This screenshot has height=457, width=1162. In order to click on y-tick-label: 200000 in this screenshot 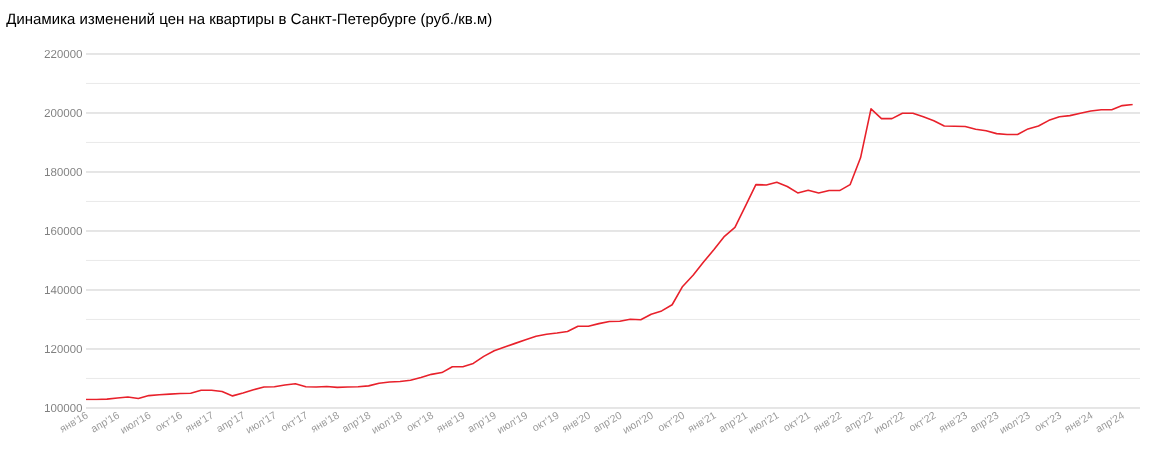, I will do `click(63, 113)`.